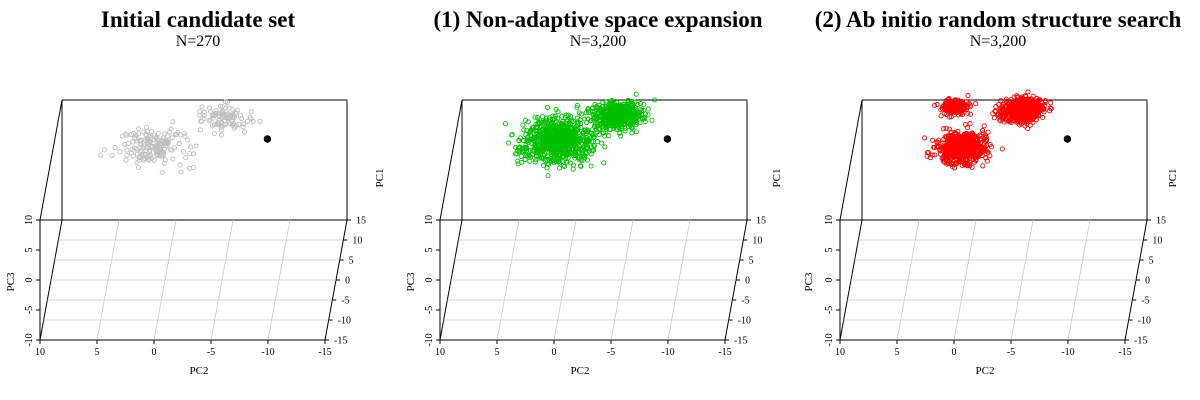 This screenshot has height=400, width=1200. I want to click on x-tick-label: -15, so click(324, 352).